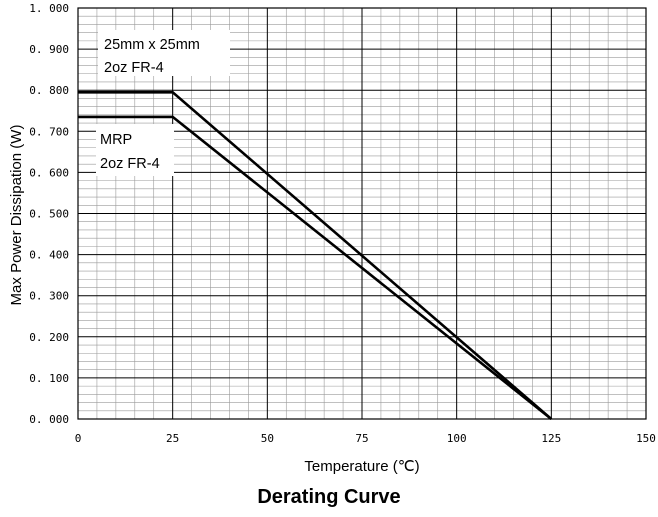 Image resolution: width=658 pixels, height=517 pixels. I want to click on y-tick-label: 0. 900, so click(49, 49).